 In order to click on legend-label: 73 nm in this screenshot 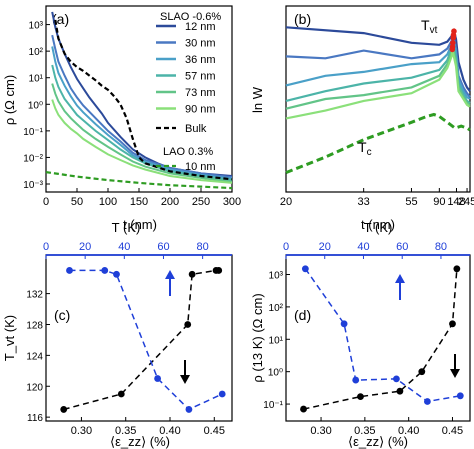, I will do `click(200, 93)`.